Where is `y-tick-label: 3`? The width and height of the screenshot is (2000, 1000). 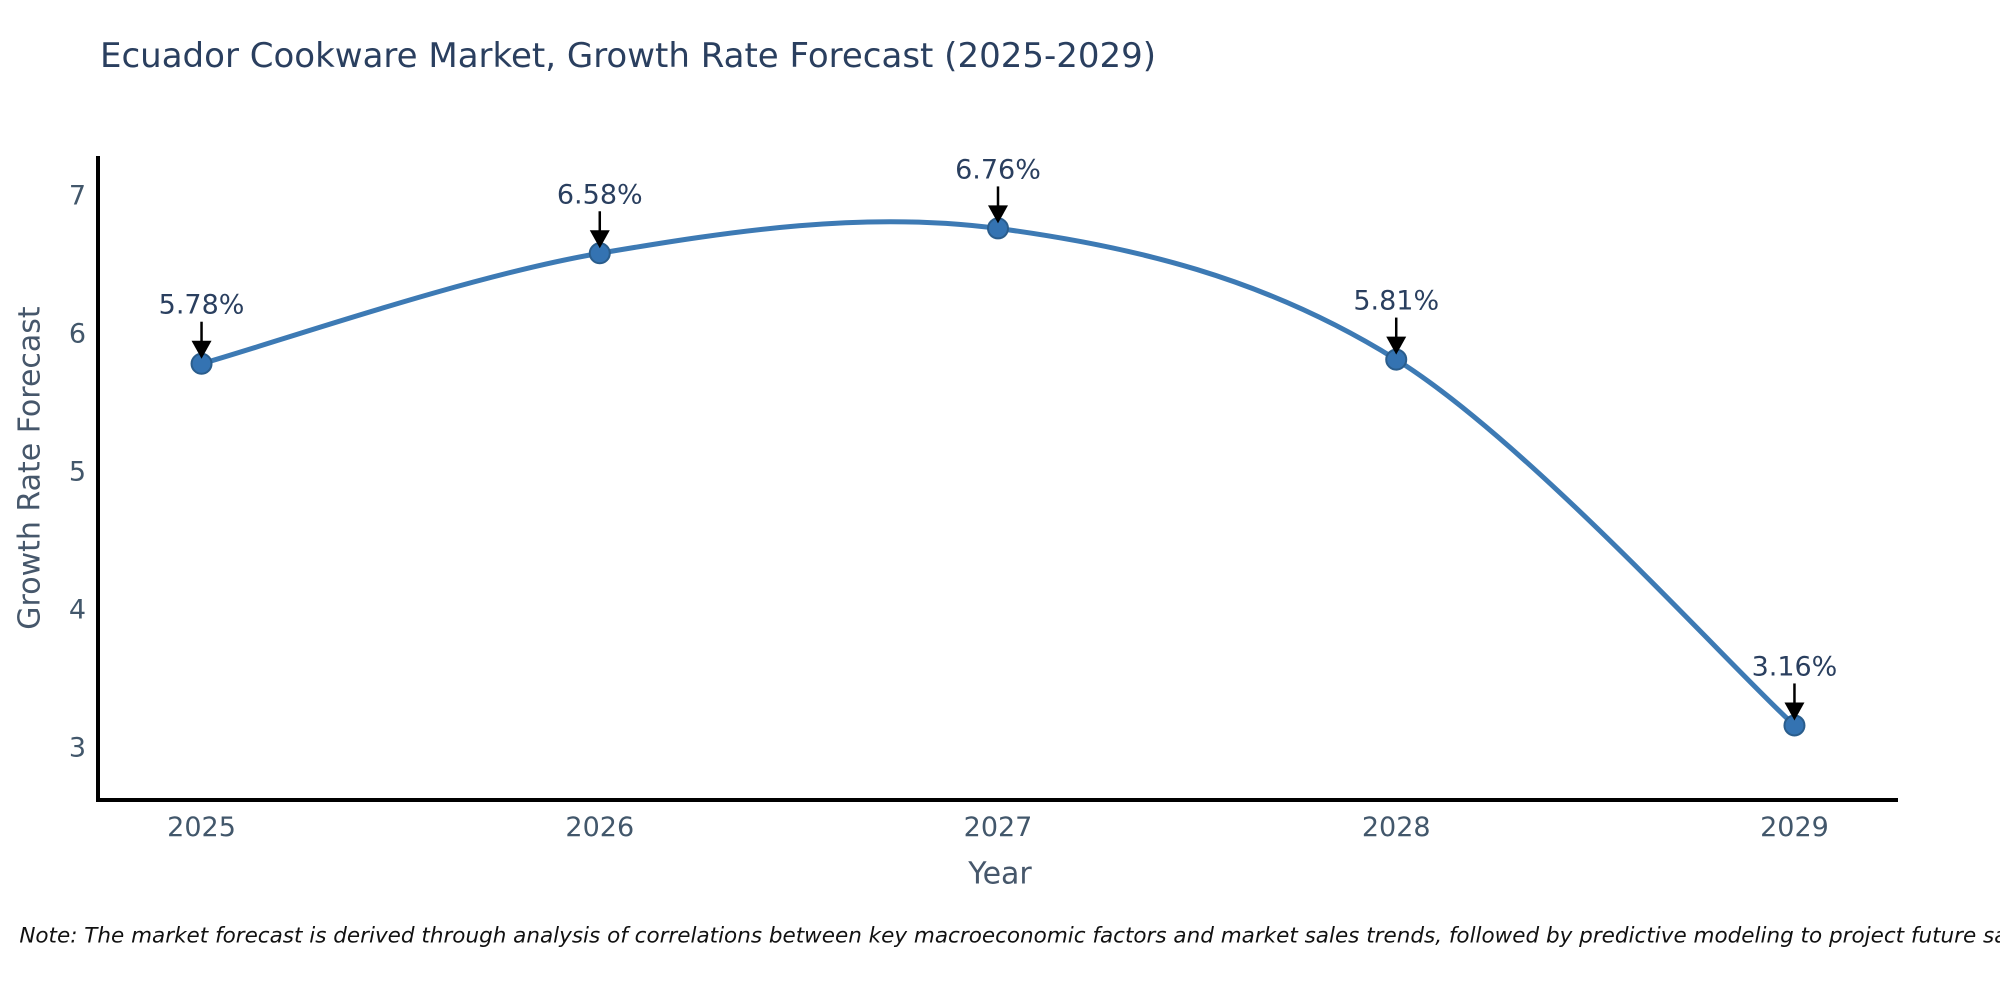
y-tick-label: 3 is located at coordinates (77, 748).